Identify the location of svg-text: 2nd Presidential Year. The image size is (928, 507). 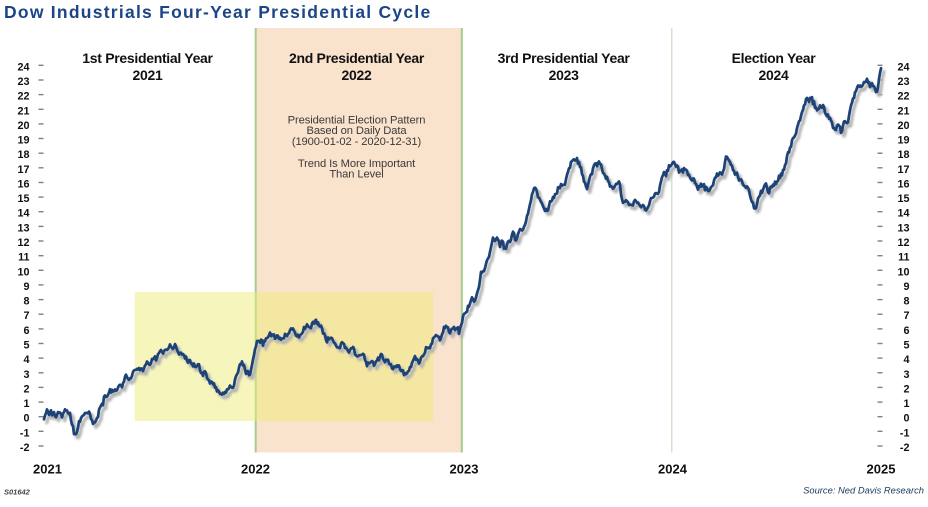
(357, 58).